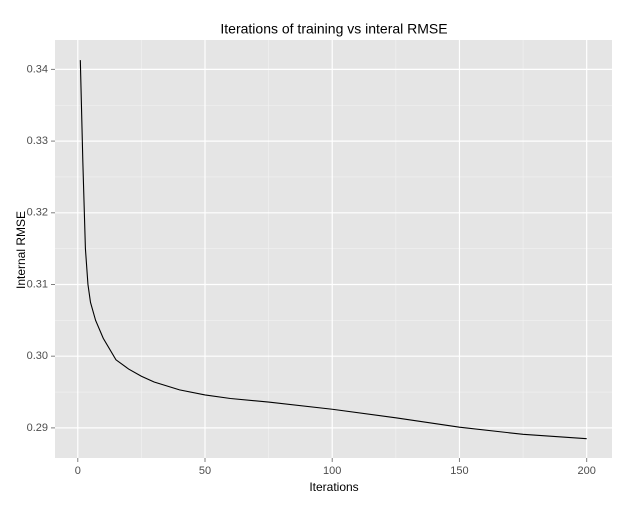  What do you see at coordinates (37, 213) in the screenshot?
I see `y-tick-label: 0.32` at bounding box center [37, 213].